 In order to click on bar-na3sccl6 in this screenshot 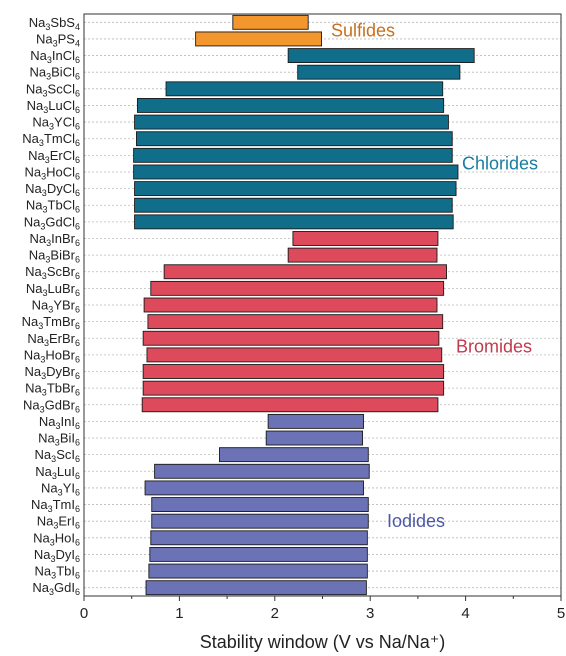, I will do `click(304, 89)`.